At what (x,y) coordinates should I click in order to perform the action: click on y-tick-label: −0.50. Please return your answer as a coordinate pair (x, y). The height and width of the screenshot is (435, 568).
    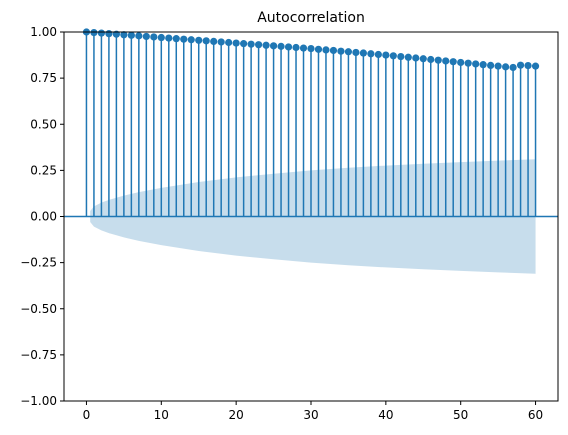
    Looking at the image, I should click on (38, 309).